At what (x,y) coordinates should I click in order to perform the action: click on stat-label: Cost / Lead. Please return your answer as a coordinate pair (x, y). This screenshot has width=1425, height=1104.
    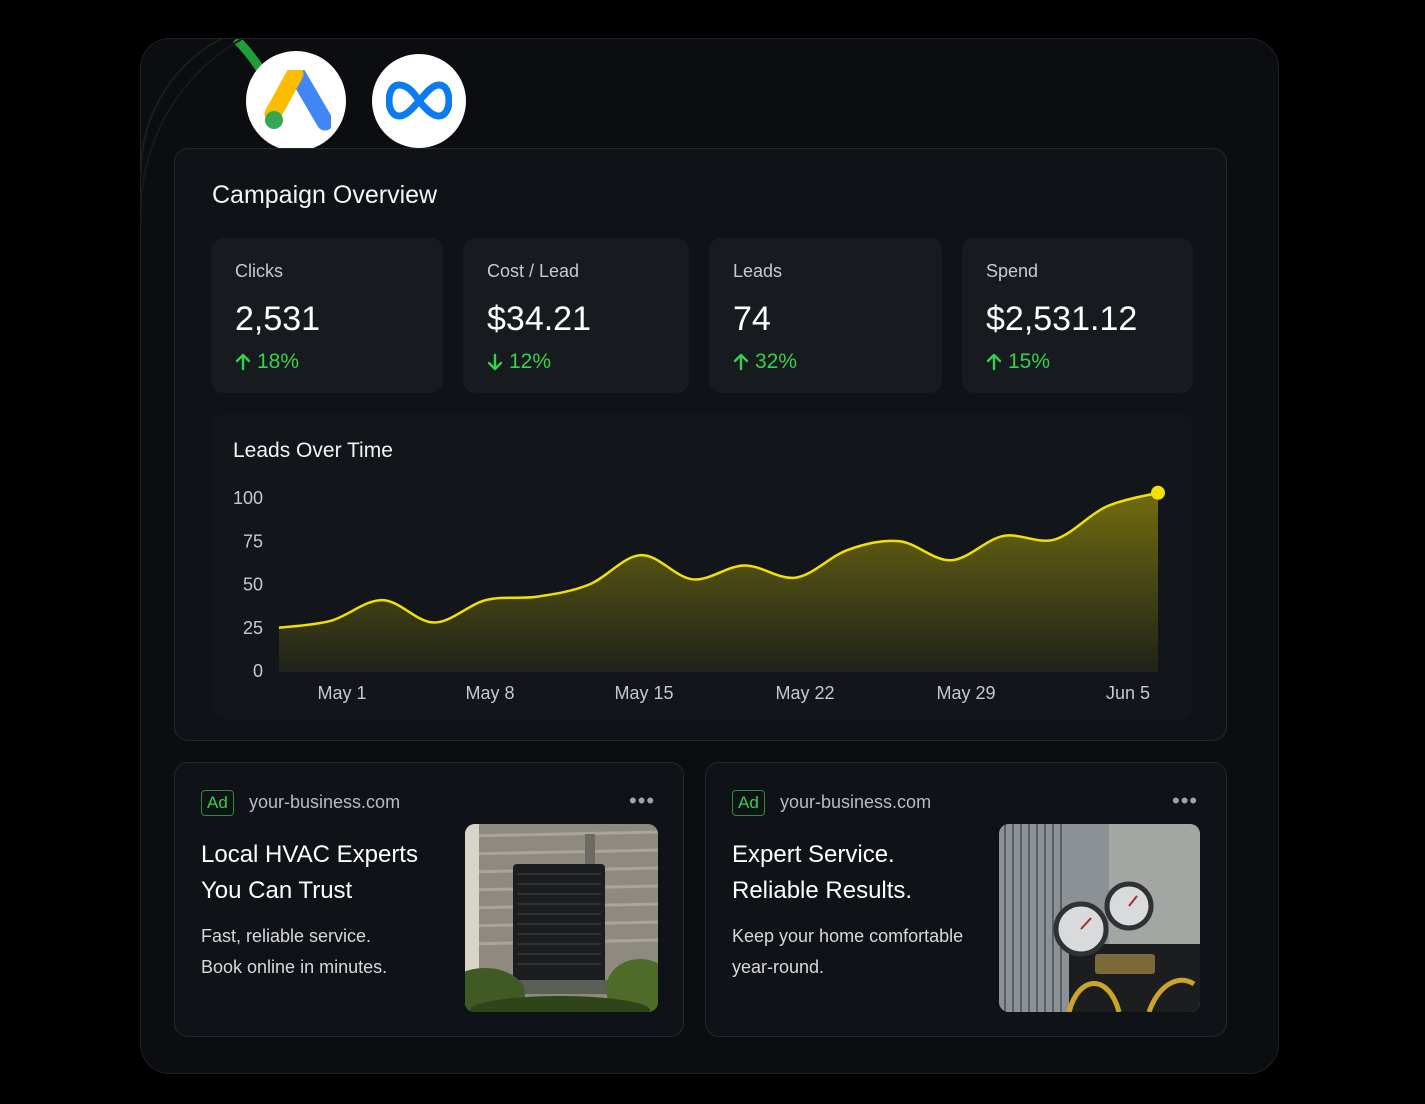
    Looking at the image, I should click on (533, 271).